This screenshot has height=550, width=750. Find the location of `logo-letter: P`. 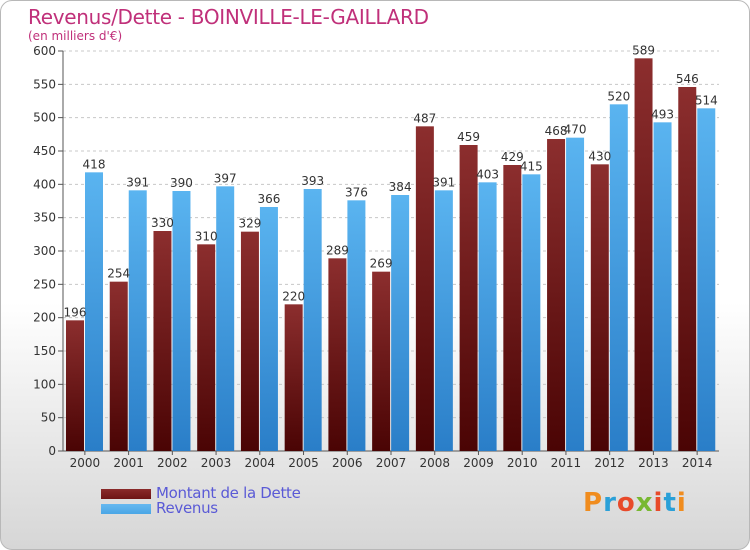

logo-letter: P is located at coordinates (593, 503).